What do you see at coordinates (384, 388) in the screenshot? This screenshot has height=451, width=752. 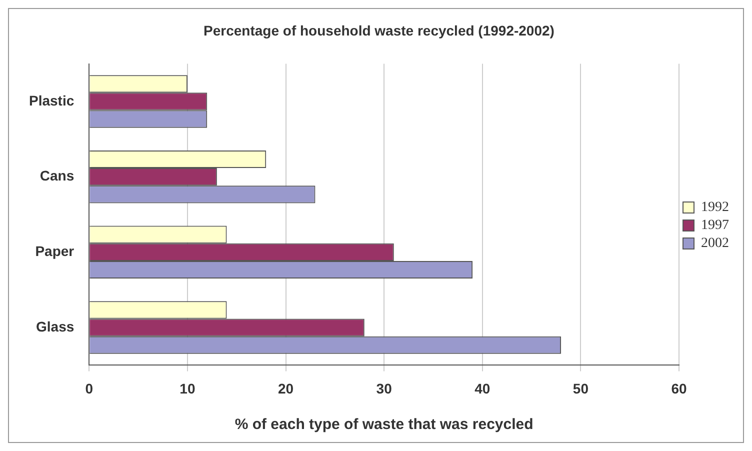 I see `x-tick-label: 30` at bounding box center [384, 388].